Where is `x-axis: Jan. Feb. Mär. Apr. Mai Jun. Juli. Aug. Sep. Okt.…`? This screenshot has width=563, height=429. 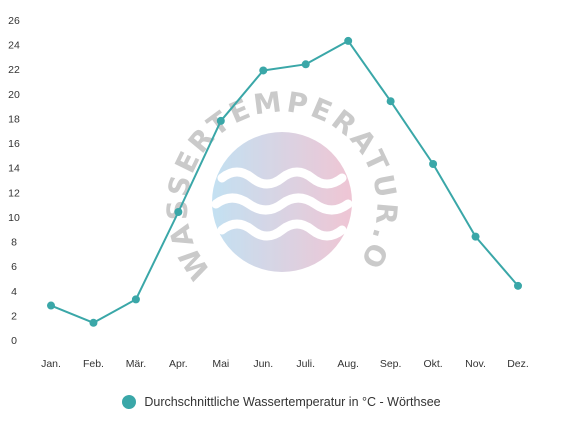 x-axis: Jan. Feb. Mär. Apr. Mai Jun. Juli. Aug. Sep. Okt.… is located at coordinates (285, 364).